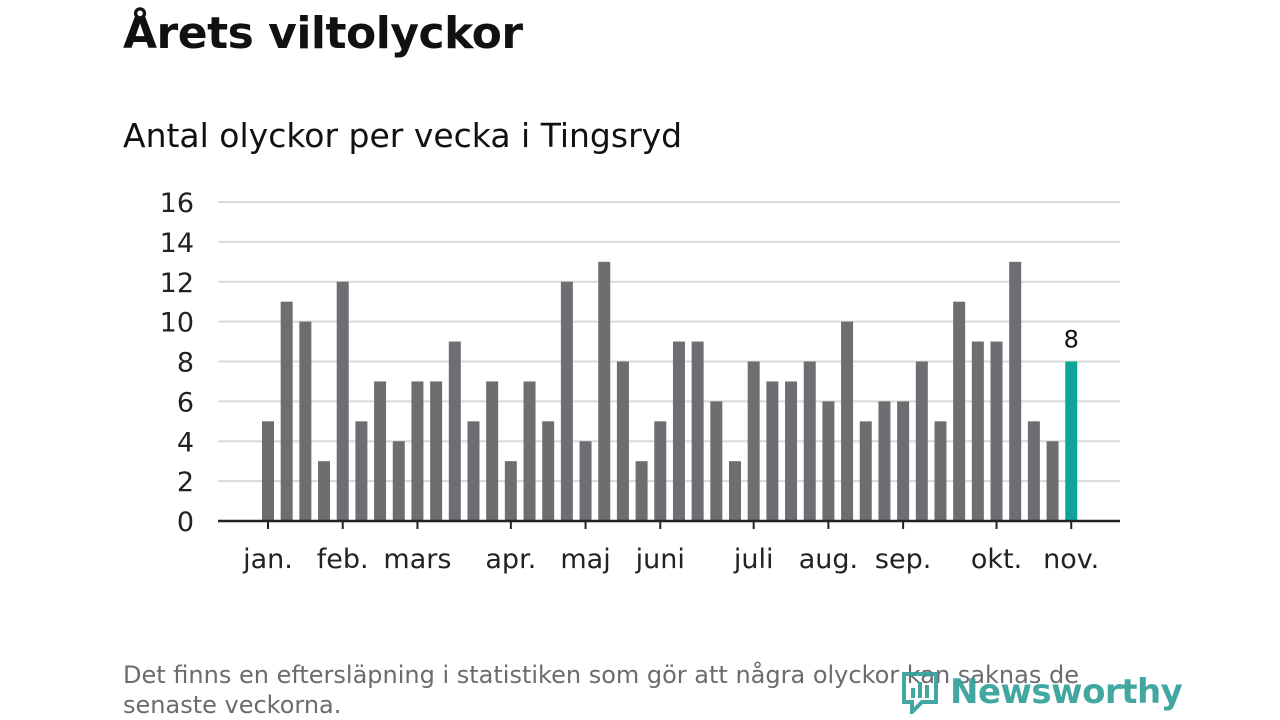  I want to click on x-tick-label: maj, so click(585, 559).